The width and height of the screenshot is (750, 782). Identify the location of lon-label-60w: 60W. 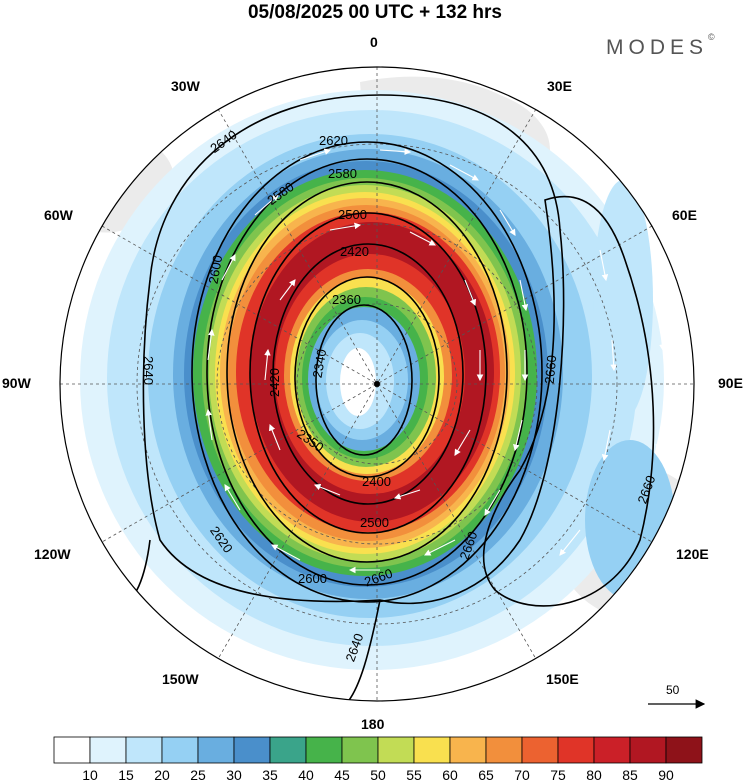
(58, 215).